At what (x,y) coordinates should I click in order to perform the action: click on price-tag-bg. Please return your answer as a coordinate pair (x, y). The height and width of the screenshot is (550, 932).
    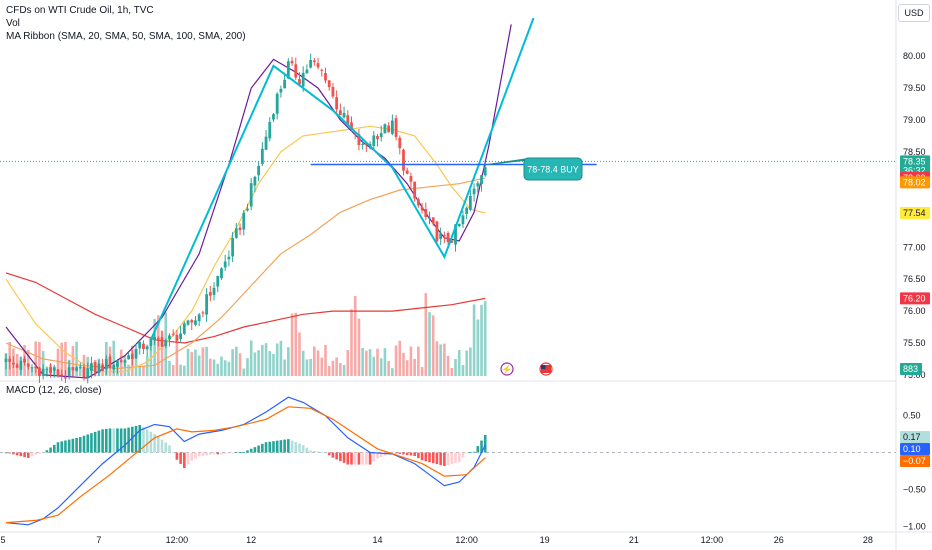
    Looking at the image, I should click on (915, 298).